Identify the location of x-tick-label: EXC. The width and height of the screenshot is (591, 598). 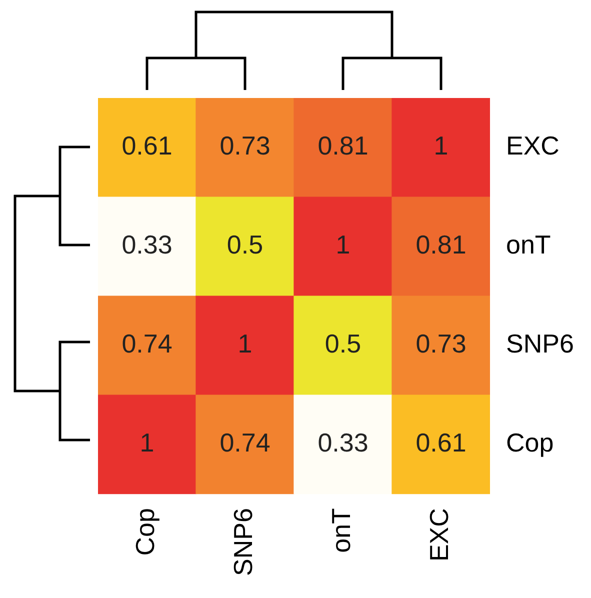
(439, 535).